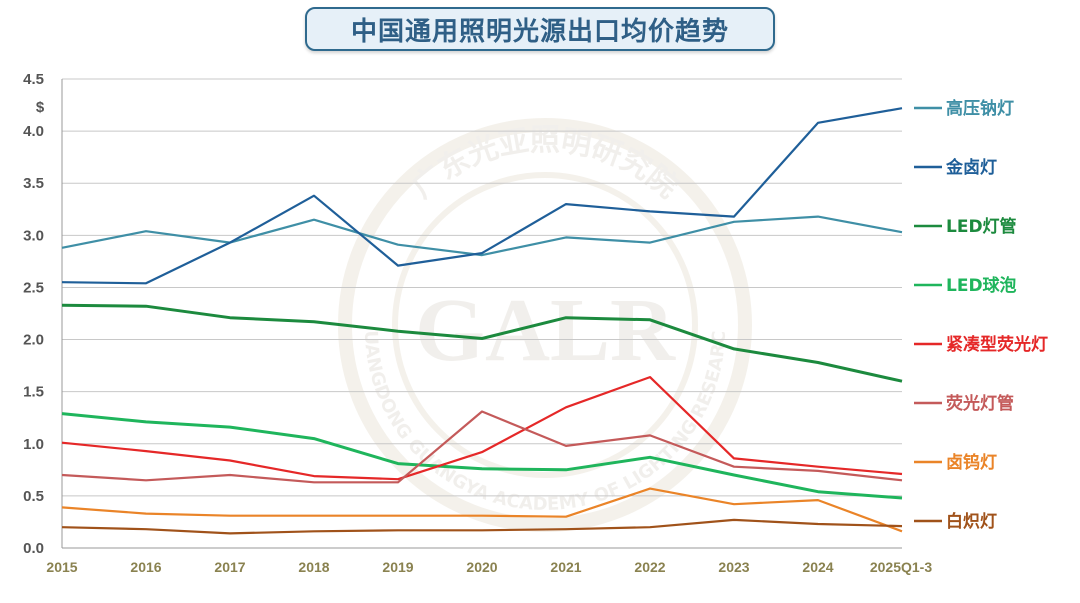 The height and width of the screenshot is (603, 1080). Describe the element at coordinates (33, 235) in the screenshot. I see `y-tick-label: 3.0` at that location.